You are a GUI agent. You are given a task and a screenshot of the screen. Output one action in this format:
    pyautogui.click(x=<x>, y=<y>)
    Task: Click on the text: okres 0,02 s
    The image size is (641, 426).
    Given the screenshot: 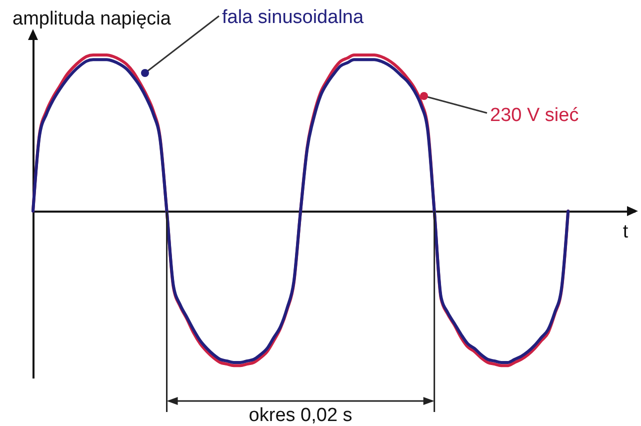 What is the action you would take?
    pyautogui.click(x=300, y=415)
    